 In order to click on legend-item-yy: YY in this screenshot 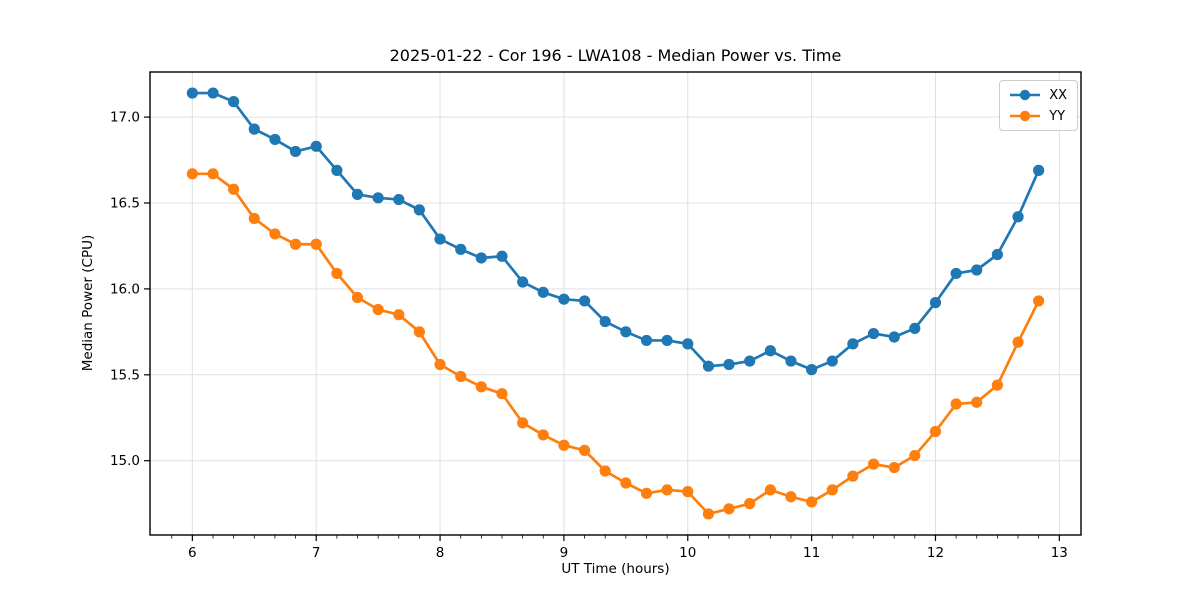, I will do `click(1038, 116)`.